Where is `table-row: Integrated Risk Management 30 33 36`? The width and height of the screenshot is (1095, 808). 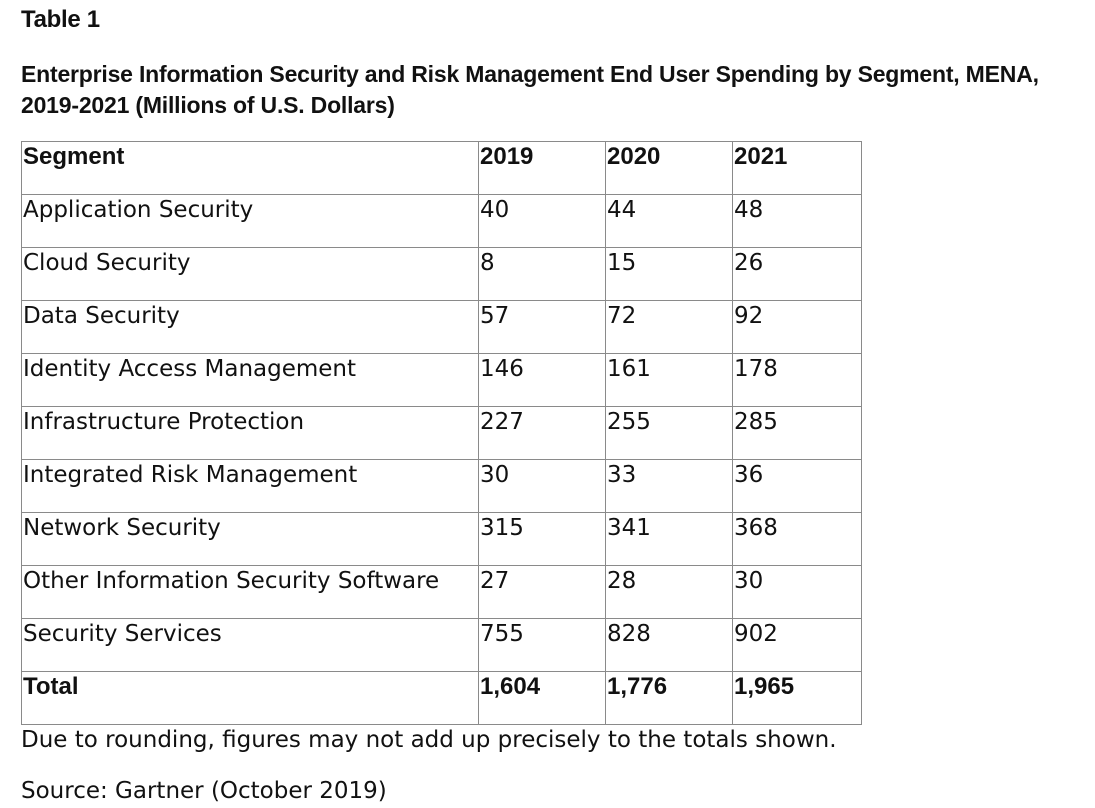
table-row: Integrated Risk Management 30 33 36 is located at coordinates (441, 486).